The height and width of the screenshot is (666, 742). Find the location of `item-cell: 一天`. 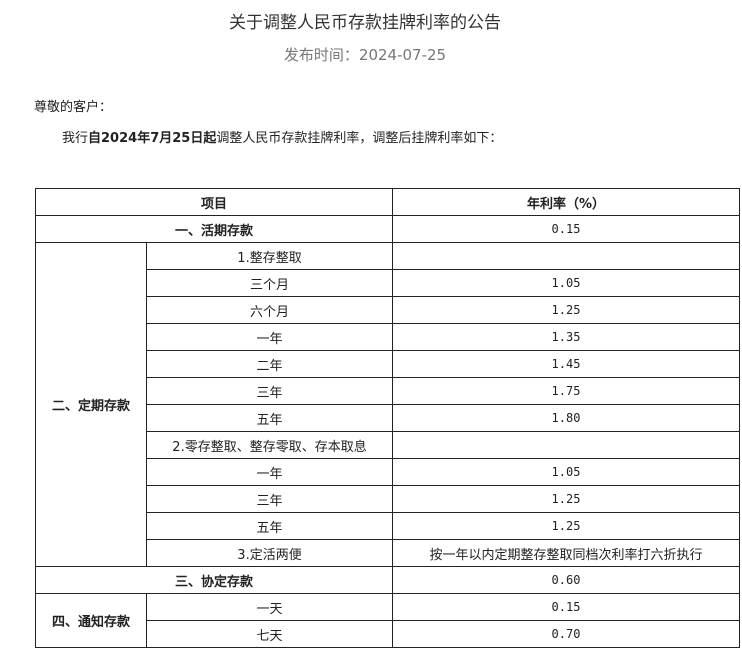

item-cell: 一天 is located at coordinates (269, 607).